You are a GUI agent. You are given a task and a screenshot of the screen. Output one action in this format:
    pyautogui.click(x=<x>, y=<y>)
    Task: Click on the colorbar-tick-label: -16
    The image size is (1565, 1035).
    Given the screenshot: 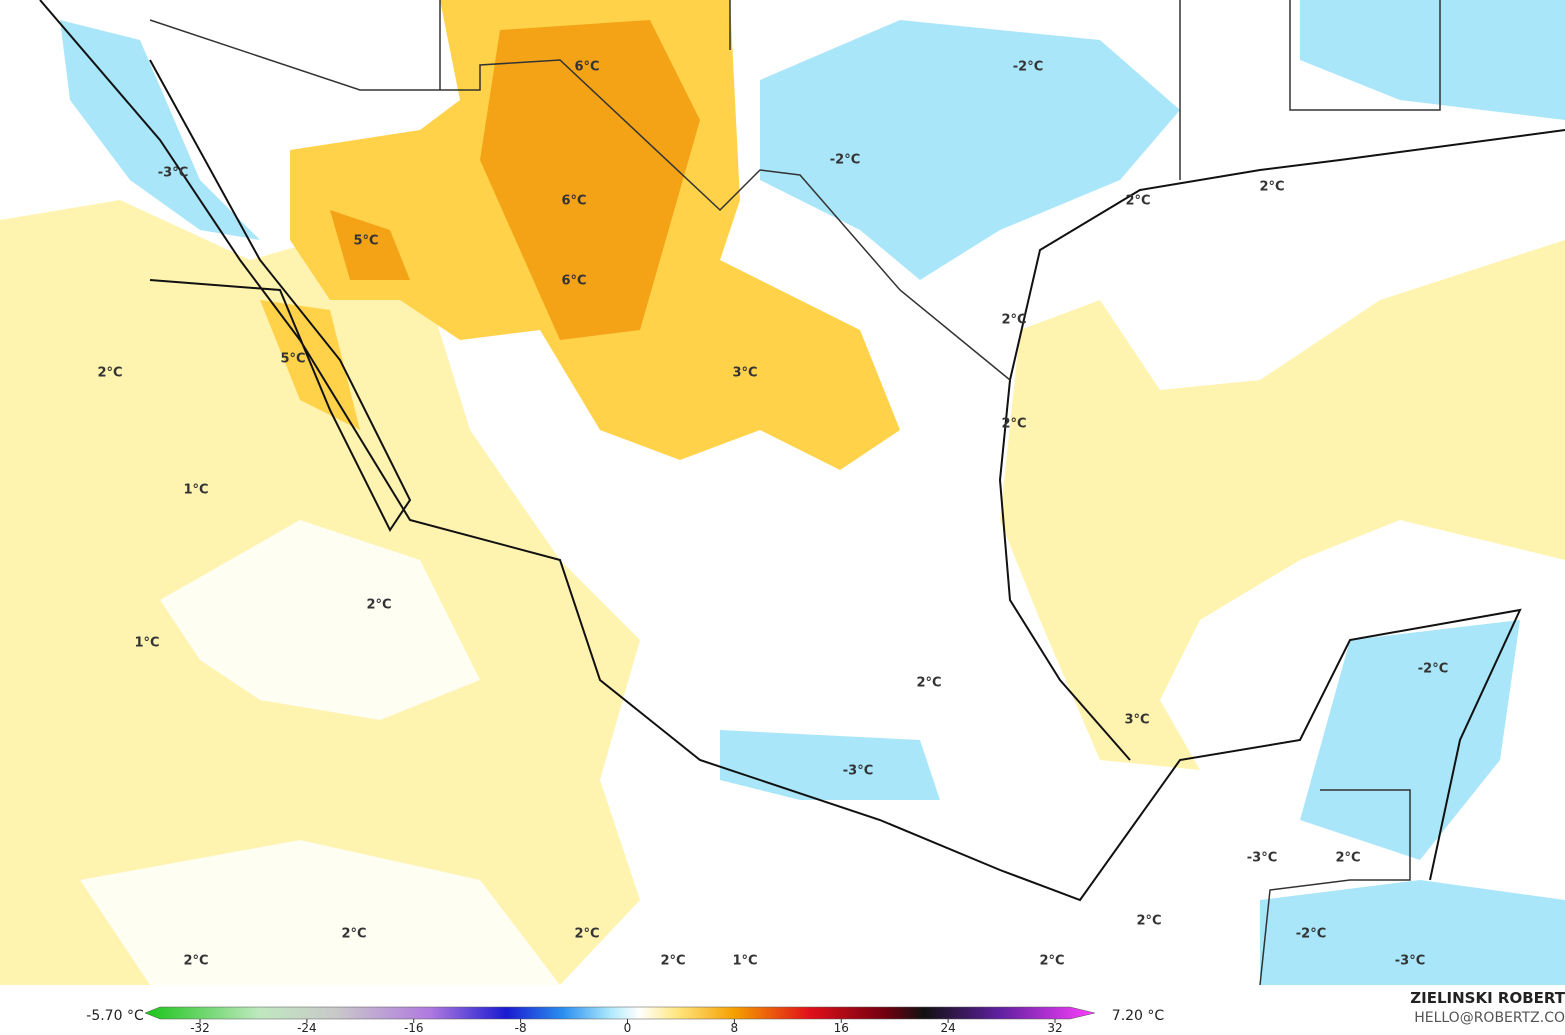 What is the action you would take?
    pyautogui.click(x=414, y=1028)
    